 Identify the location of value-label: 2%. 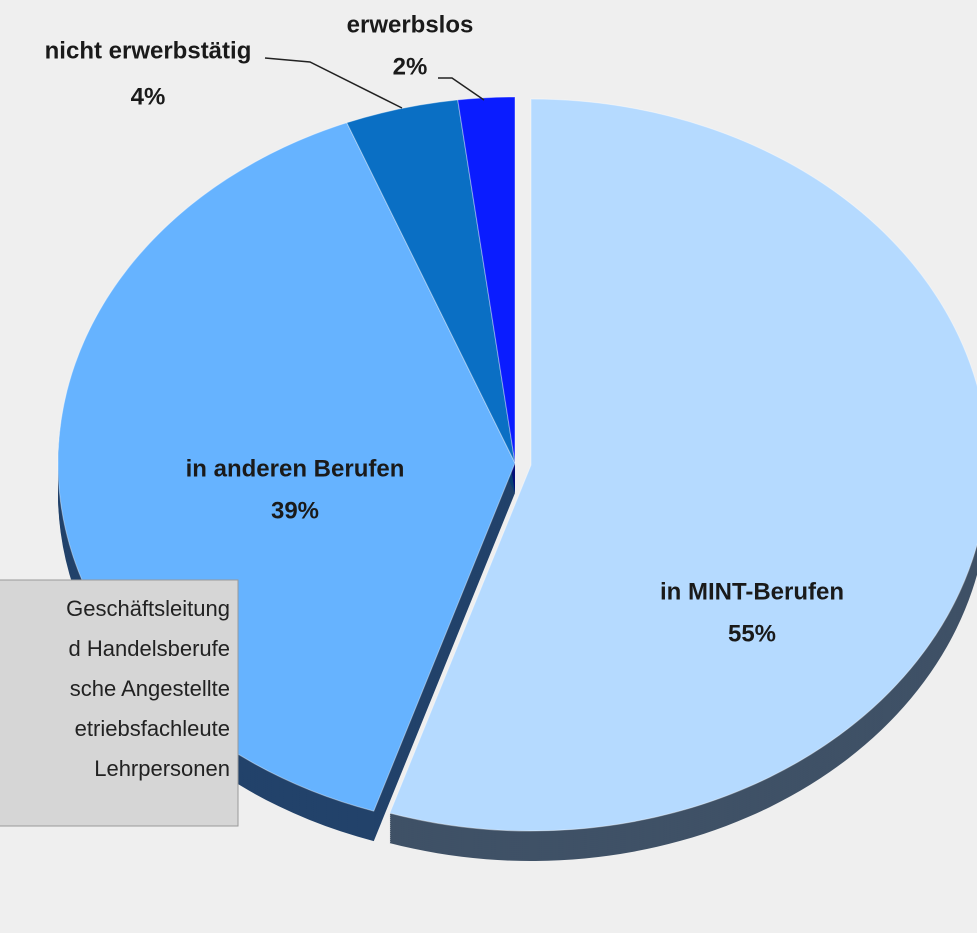
(410, 66).